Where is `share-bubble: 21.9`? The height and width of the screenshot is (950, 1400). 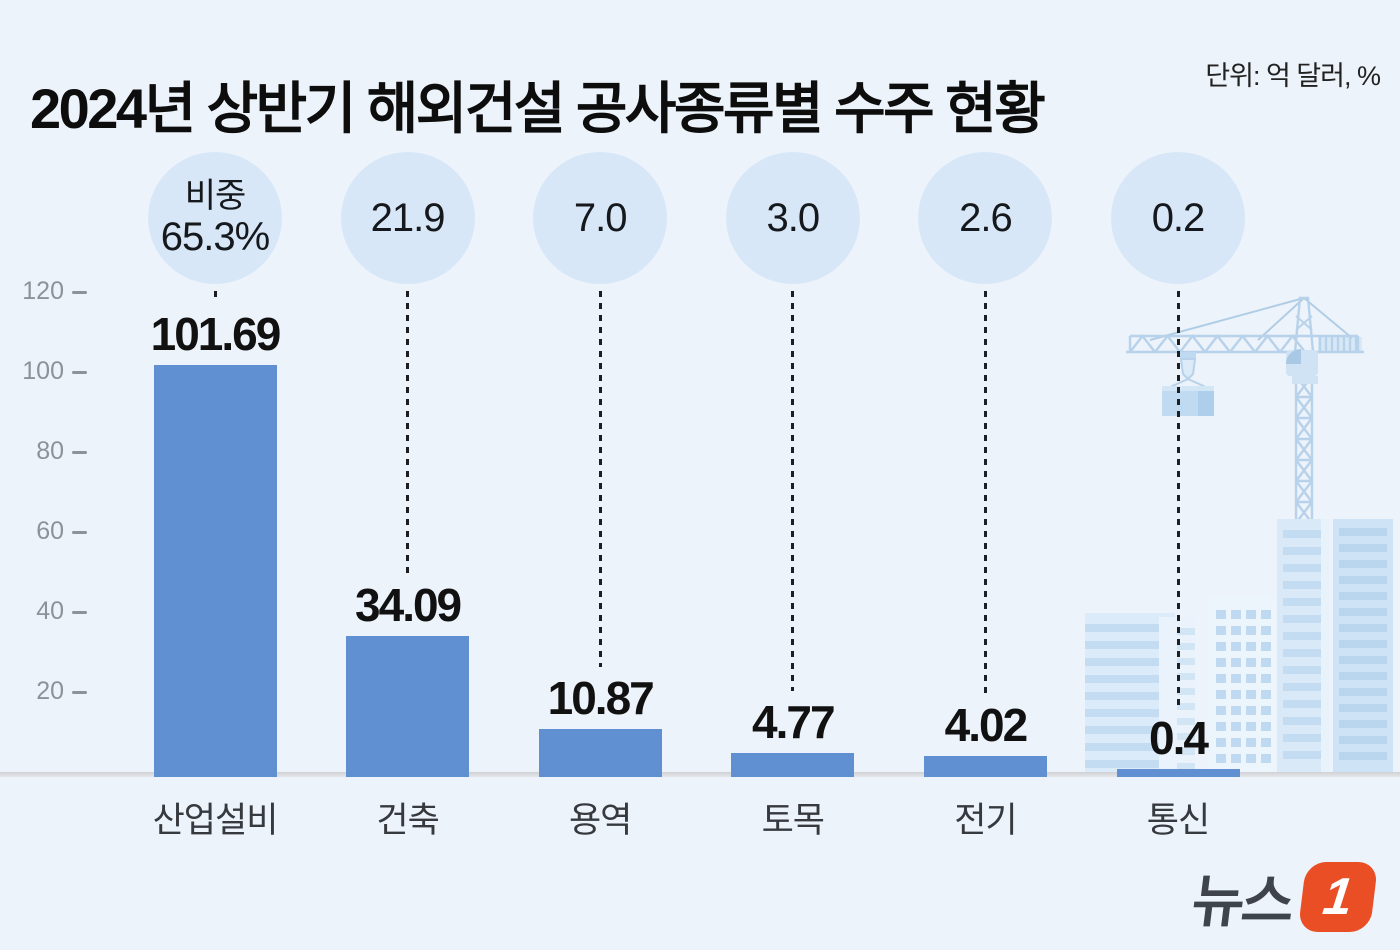 share-bubble: 21.9 is located at coordinates (407, 218).